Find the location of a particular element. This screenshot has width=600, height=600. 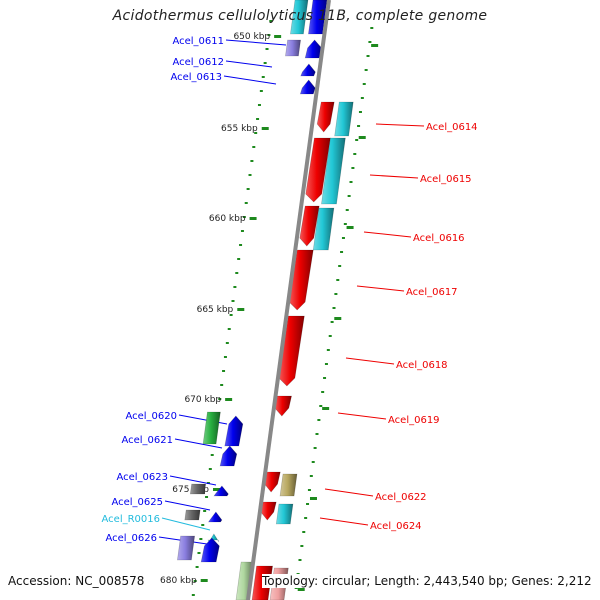

gene-shape-acel-0620-cog is located at coordinates (211, 428).